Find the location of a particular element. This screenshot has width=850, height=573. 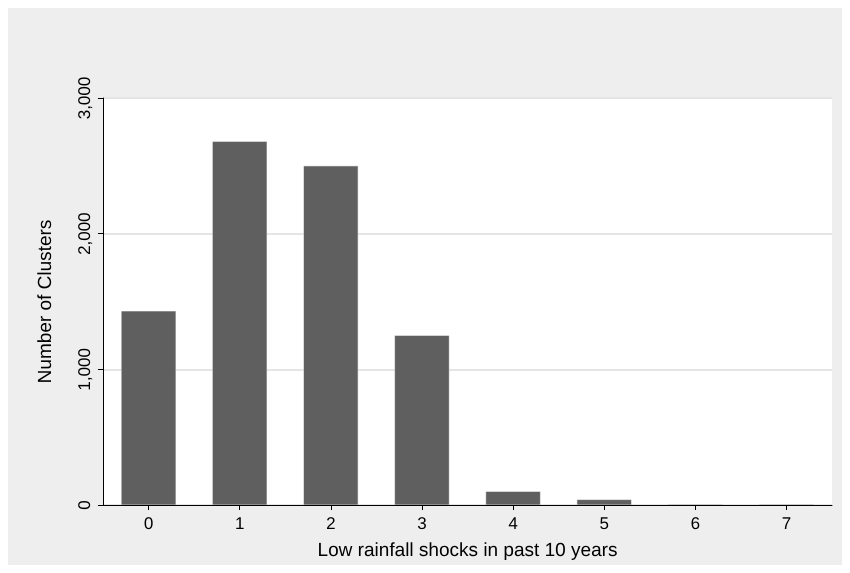

y-tick-label: 0 is located at coordinates (84, 505).